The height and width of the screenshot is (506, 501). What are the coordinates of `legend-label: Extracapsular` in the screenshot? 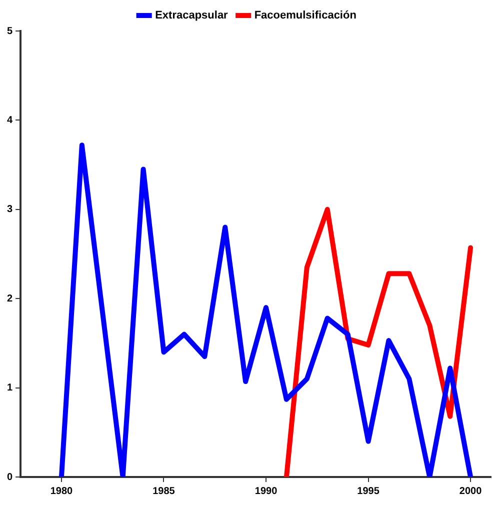 It's located at (192, 16).